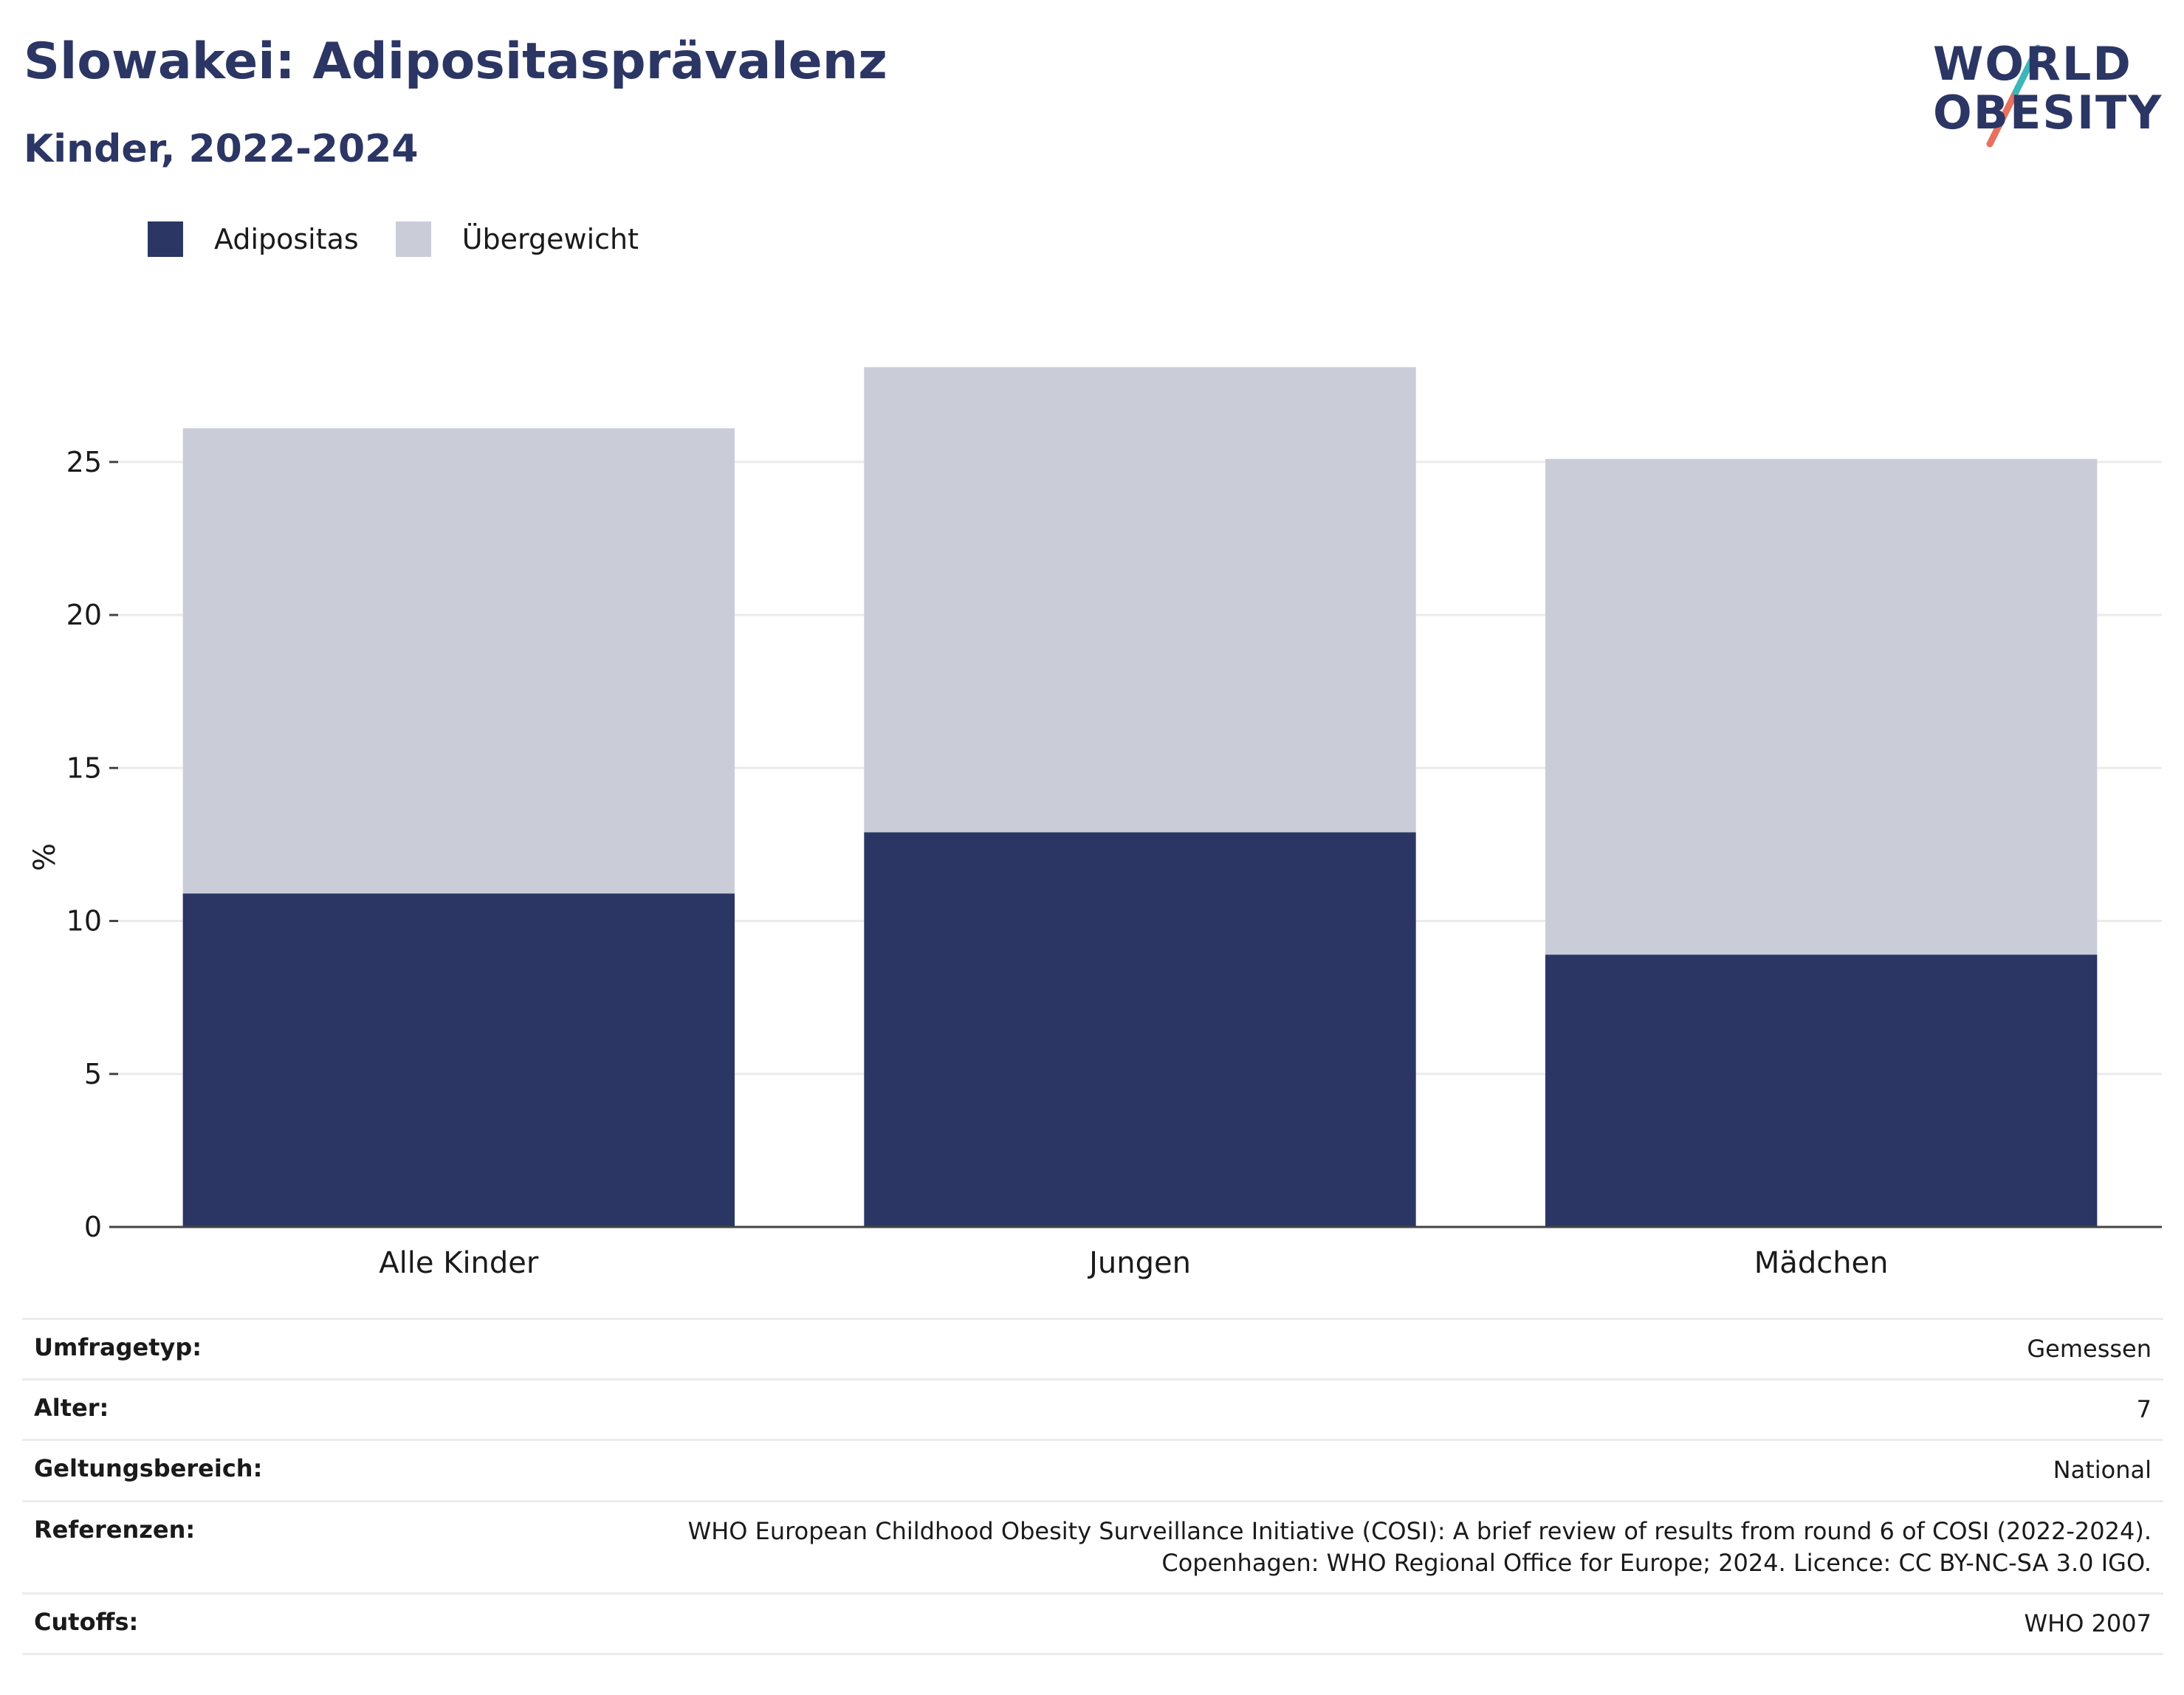  What do you see at coordinates (84, 615) in the screenshot?
I see `y-tick-label: 20` at bounding box center [84, 615].